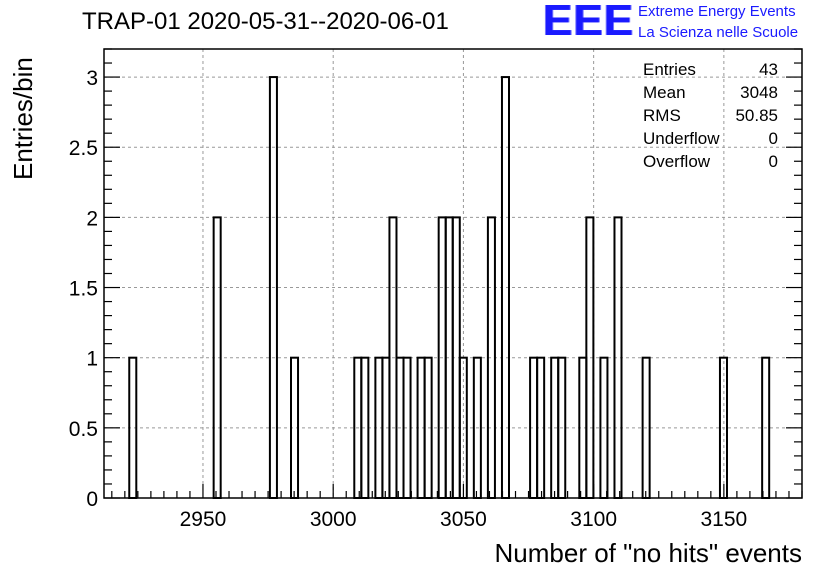 The image size is (836, 572). Describe the element at coordinates (333, 519) in the screenshot. I see `x-tick-label: 3000` at that location.